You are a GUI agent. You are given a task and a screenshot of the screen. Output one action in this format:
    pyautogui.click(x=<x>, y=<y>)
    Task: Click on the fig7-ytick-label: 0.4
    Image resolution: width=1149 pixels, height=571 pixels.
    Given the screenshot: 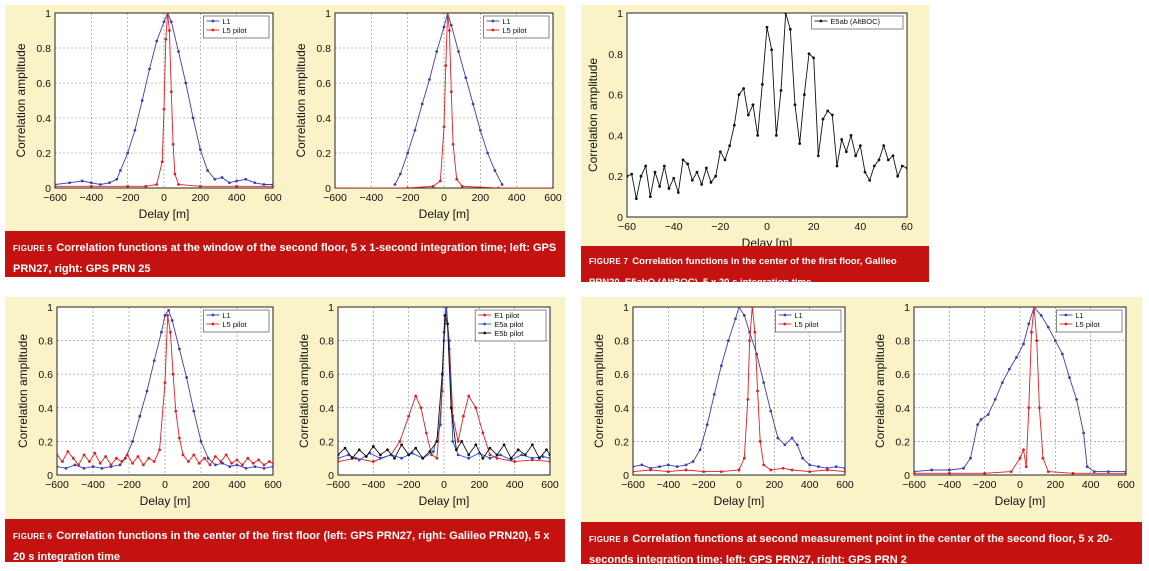 What is the action you would take?
    pyautogui.click(x=615, y=136)
    